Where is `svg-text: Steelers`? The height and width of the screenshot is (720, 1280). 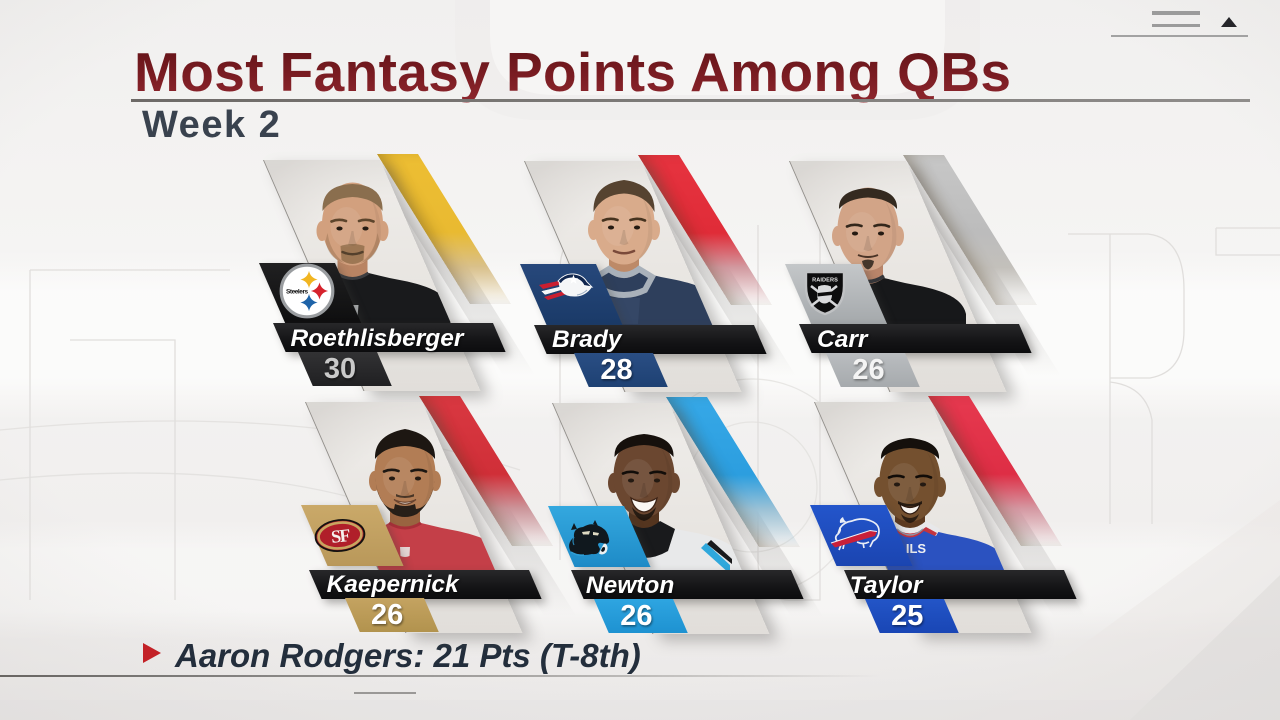
svg-text: Steelers is located at coordinates (297, 291).